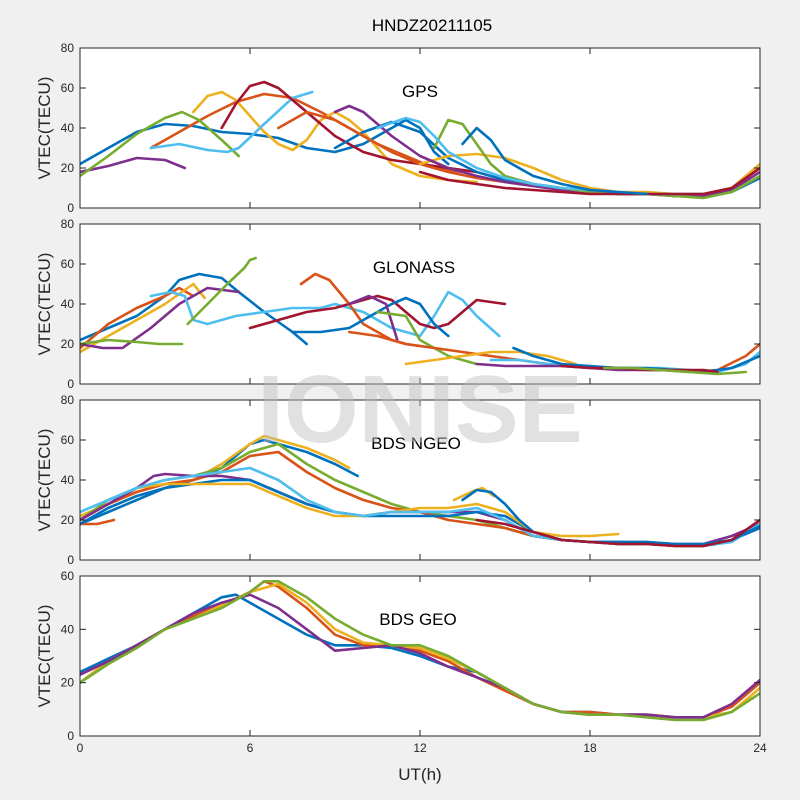 The width and height of the screenshot is (800, 800). I want to click on x-tick-label: 0, so click(80, 748).